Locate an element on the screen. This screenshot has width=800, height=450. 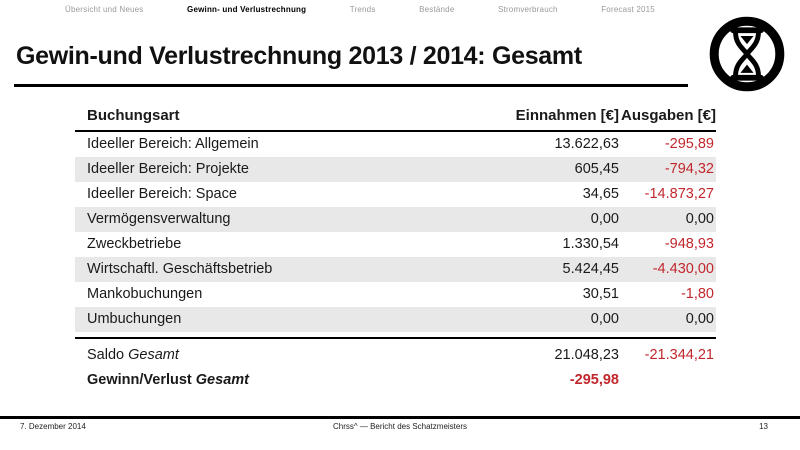
row-ausgaben: -4.430,00 is located at coordinates (683, 269).